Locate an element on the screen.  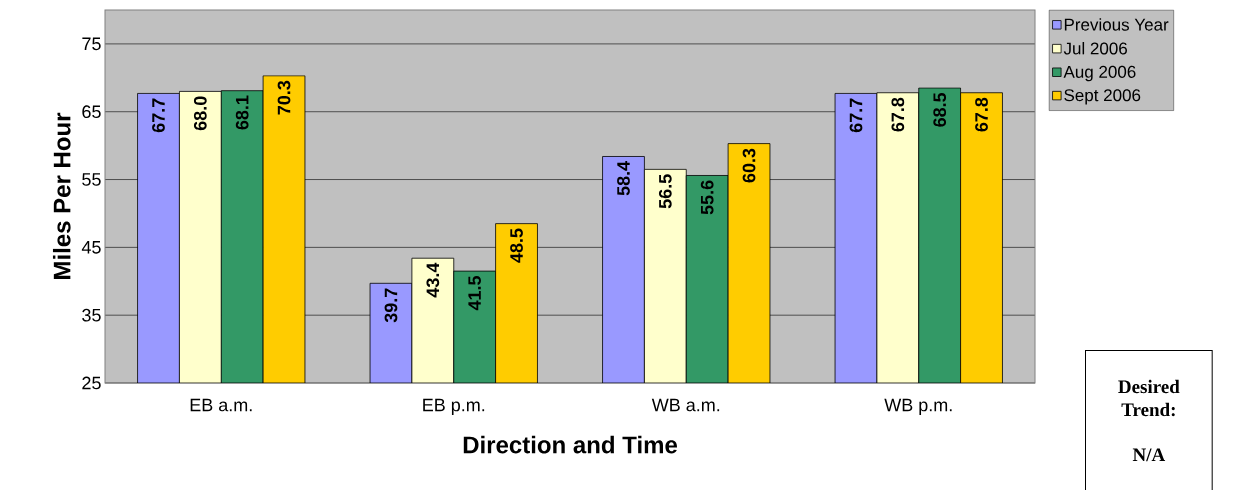
data-label: 43.4 is located at coordinates (433, 280).